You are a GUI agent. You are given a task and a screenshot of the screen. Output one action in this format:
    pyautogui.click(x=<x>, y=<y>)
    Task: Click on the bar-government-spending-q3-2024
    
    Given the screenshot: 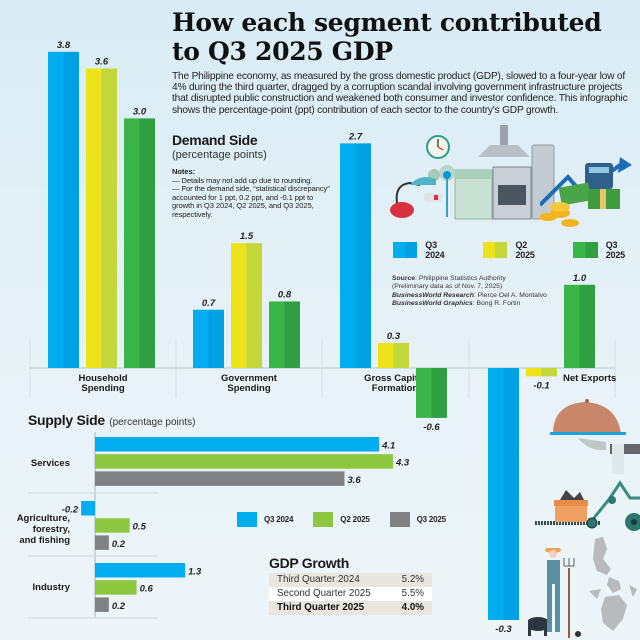 What is the action you would take?
    pyautogui.click(x=208, y=338)
    